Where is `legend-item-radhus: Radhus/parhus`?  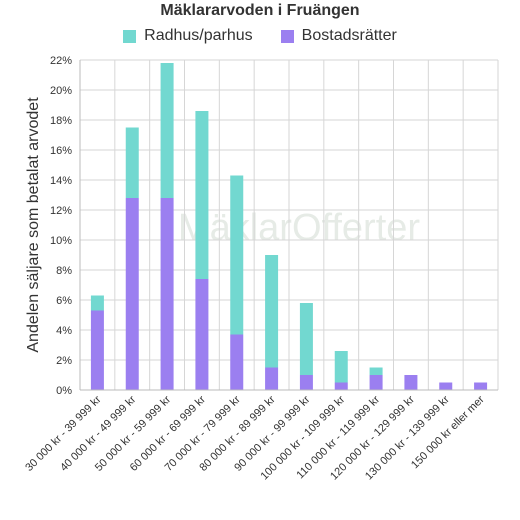
legend-item-radhus: Radhus/parhus is located at coordinates (188, 36).